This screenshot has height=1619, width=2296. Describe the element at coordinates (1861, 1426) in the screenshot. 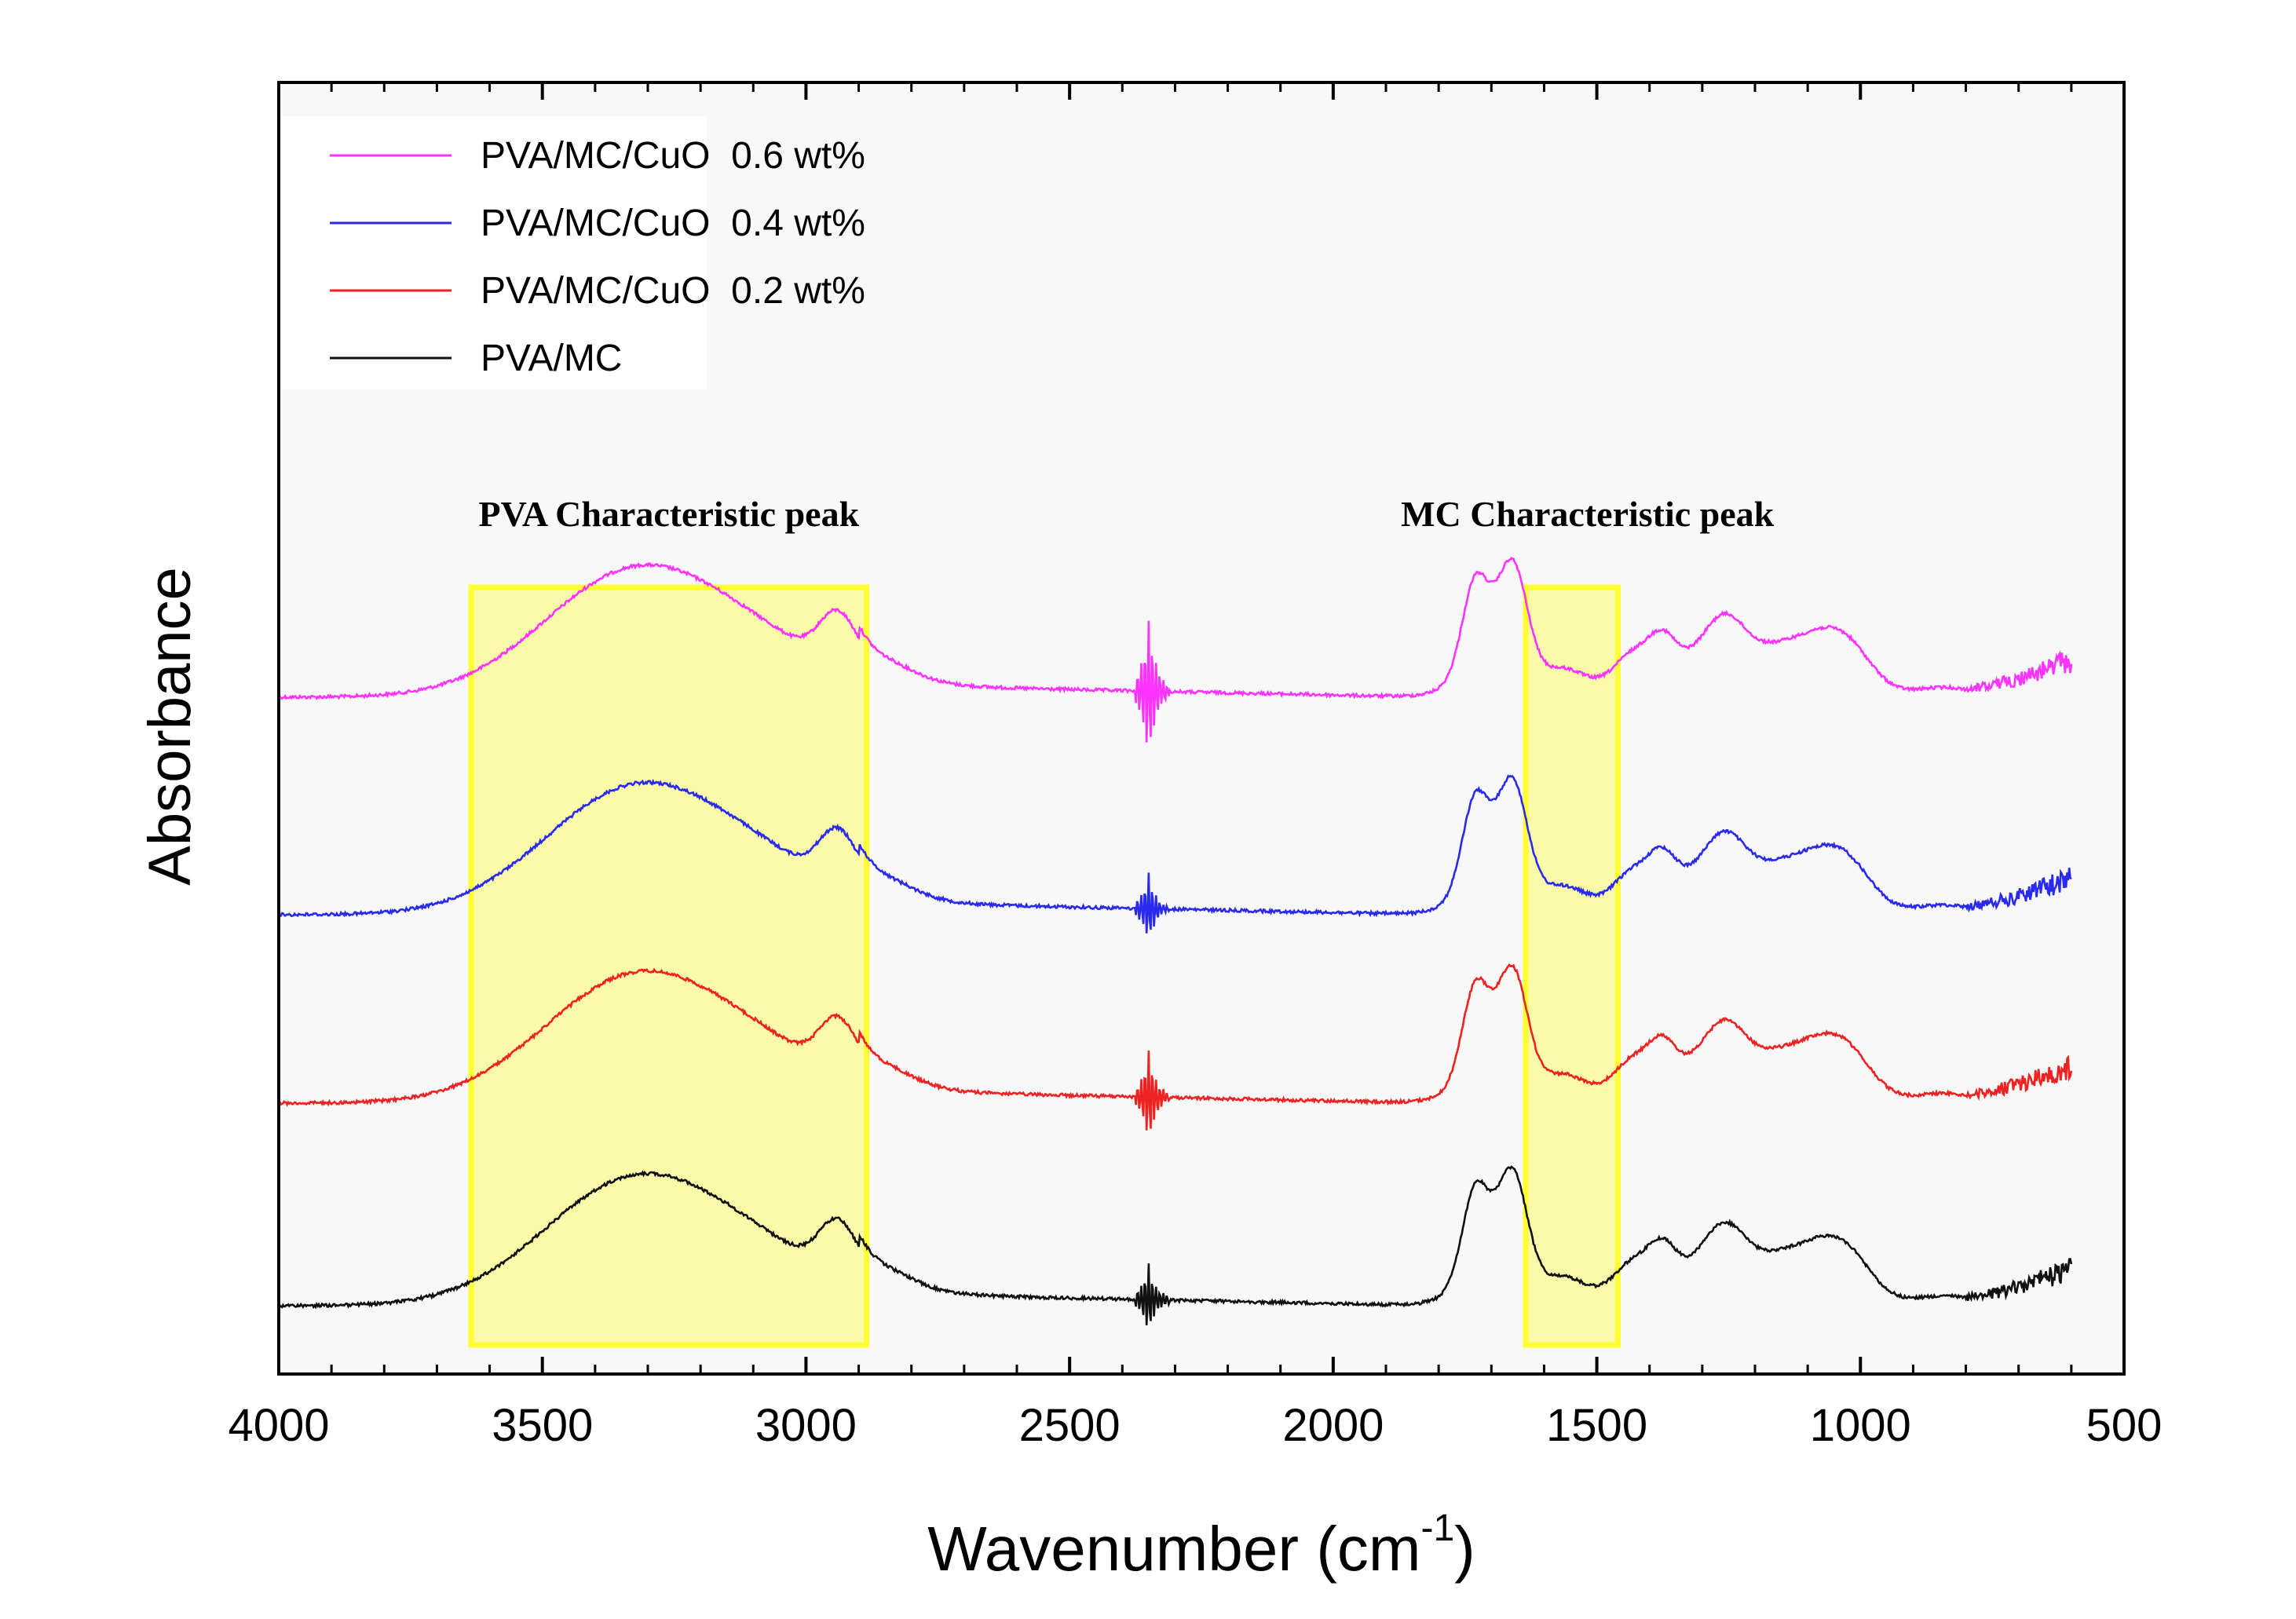

I see `x-tick-label: 1000` at that location.